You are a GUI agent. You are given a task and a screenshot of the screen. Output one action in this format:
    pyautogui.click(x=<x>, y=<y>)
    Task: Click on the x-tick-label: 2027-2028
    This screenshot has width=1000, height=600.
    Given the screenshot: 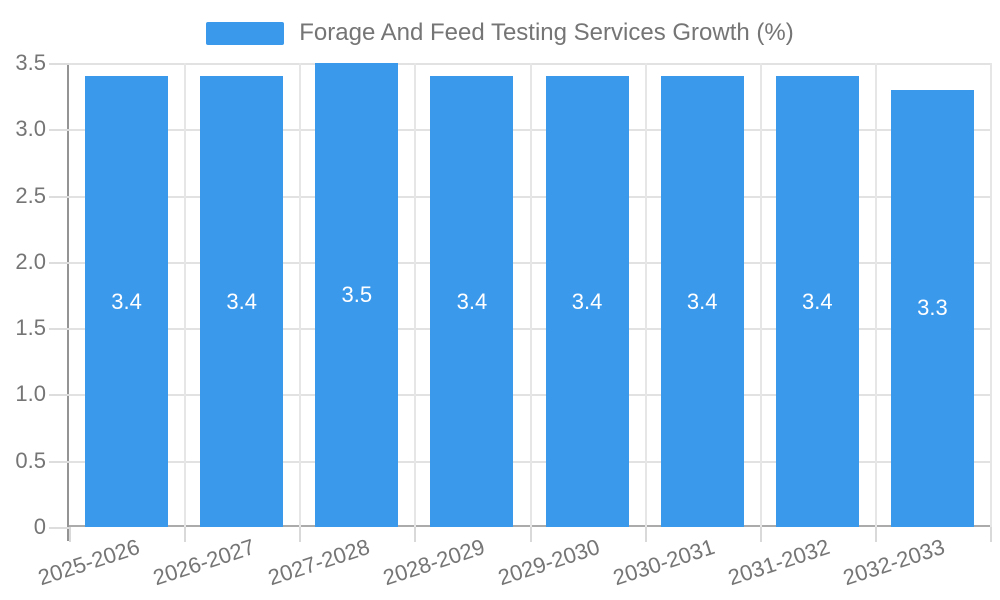 What is the action you would take?
    pyautogui.click(x=318, y=562)
    